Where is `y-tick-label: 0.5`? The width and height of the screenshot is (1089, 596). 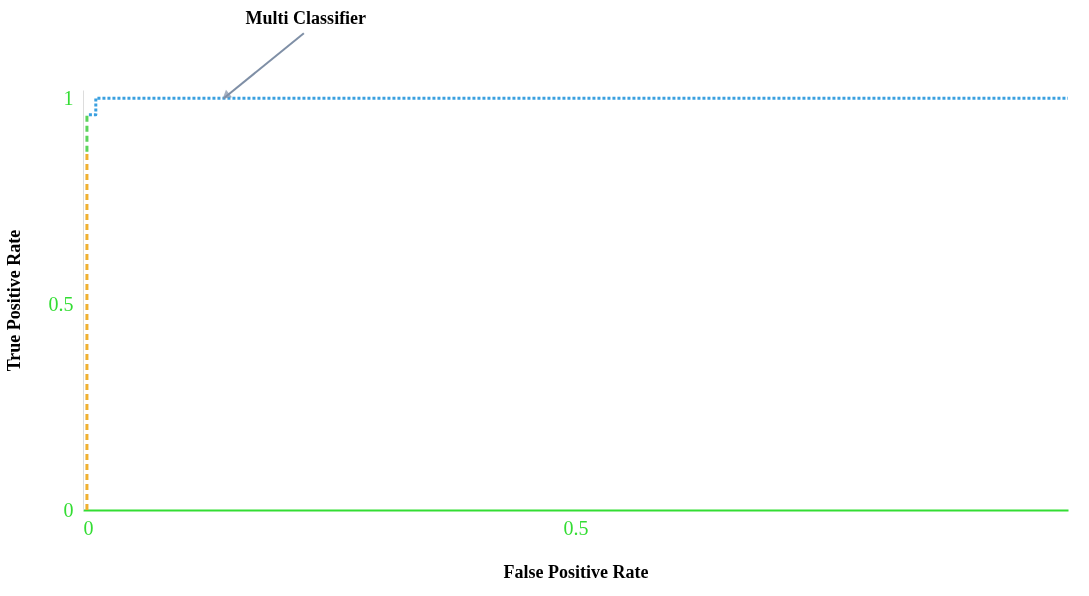 y-tick-label: 0.5 is located at coordinates (61, 303).